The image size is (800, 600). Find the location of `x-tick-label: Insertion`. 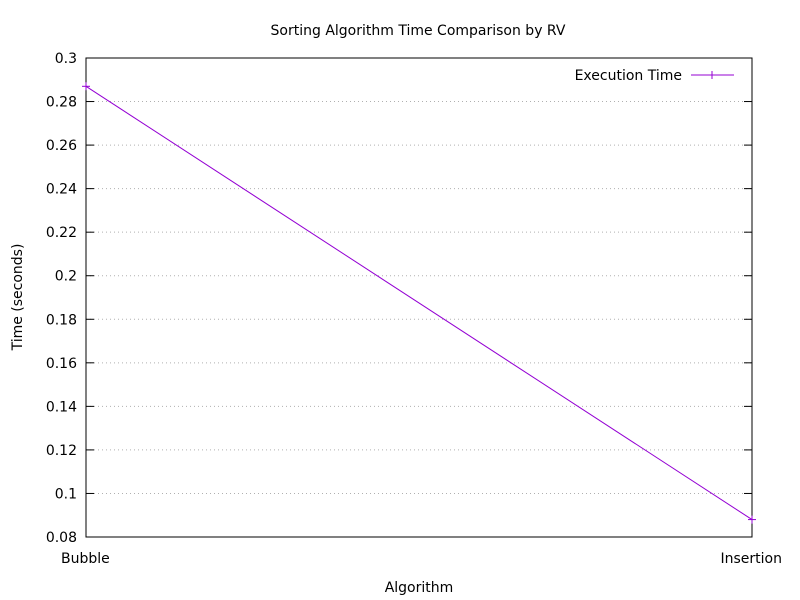

x-tick-label: Insertion is located at coordinates (751, 559).